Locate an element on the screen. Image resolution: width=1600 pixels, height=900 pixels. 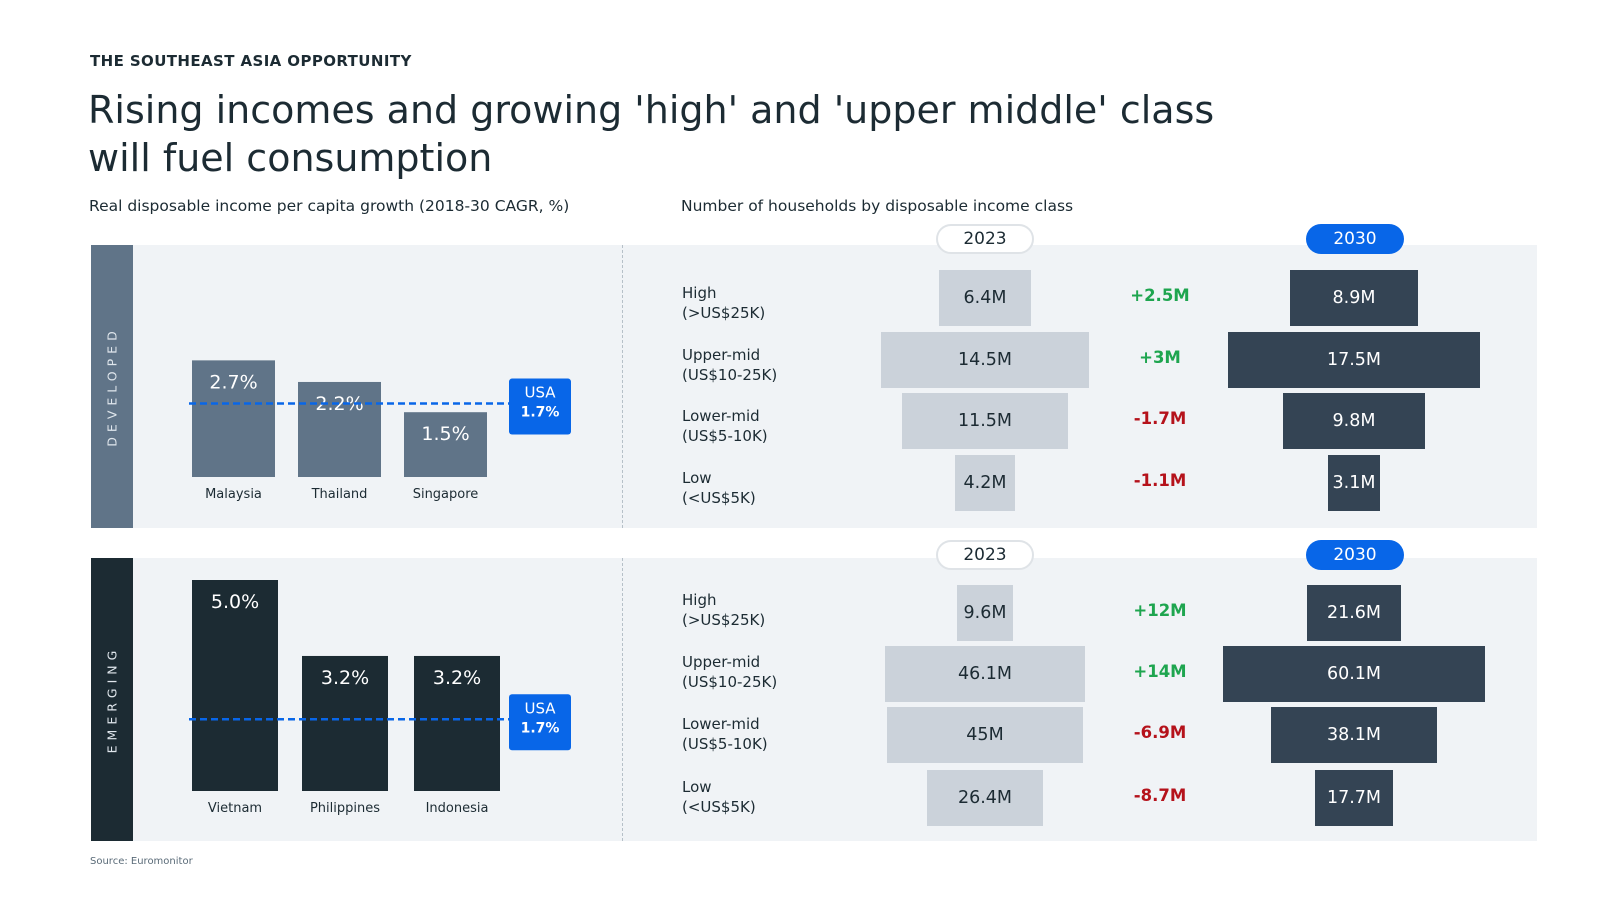
developed-hh-2023-bar-upper-mid: 14.5M is located at coordinates (985, 360).